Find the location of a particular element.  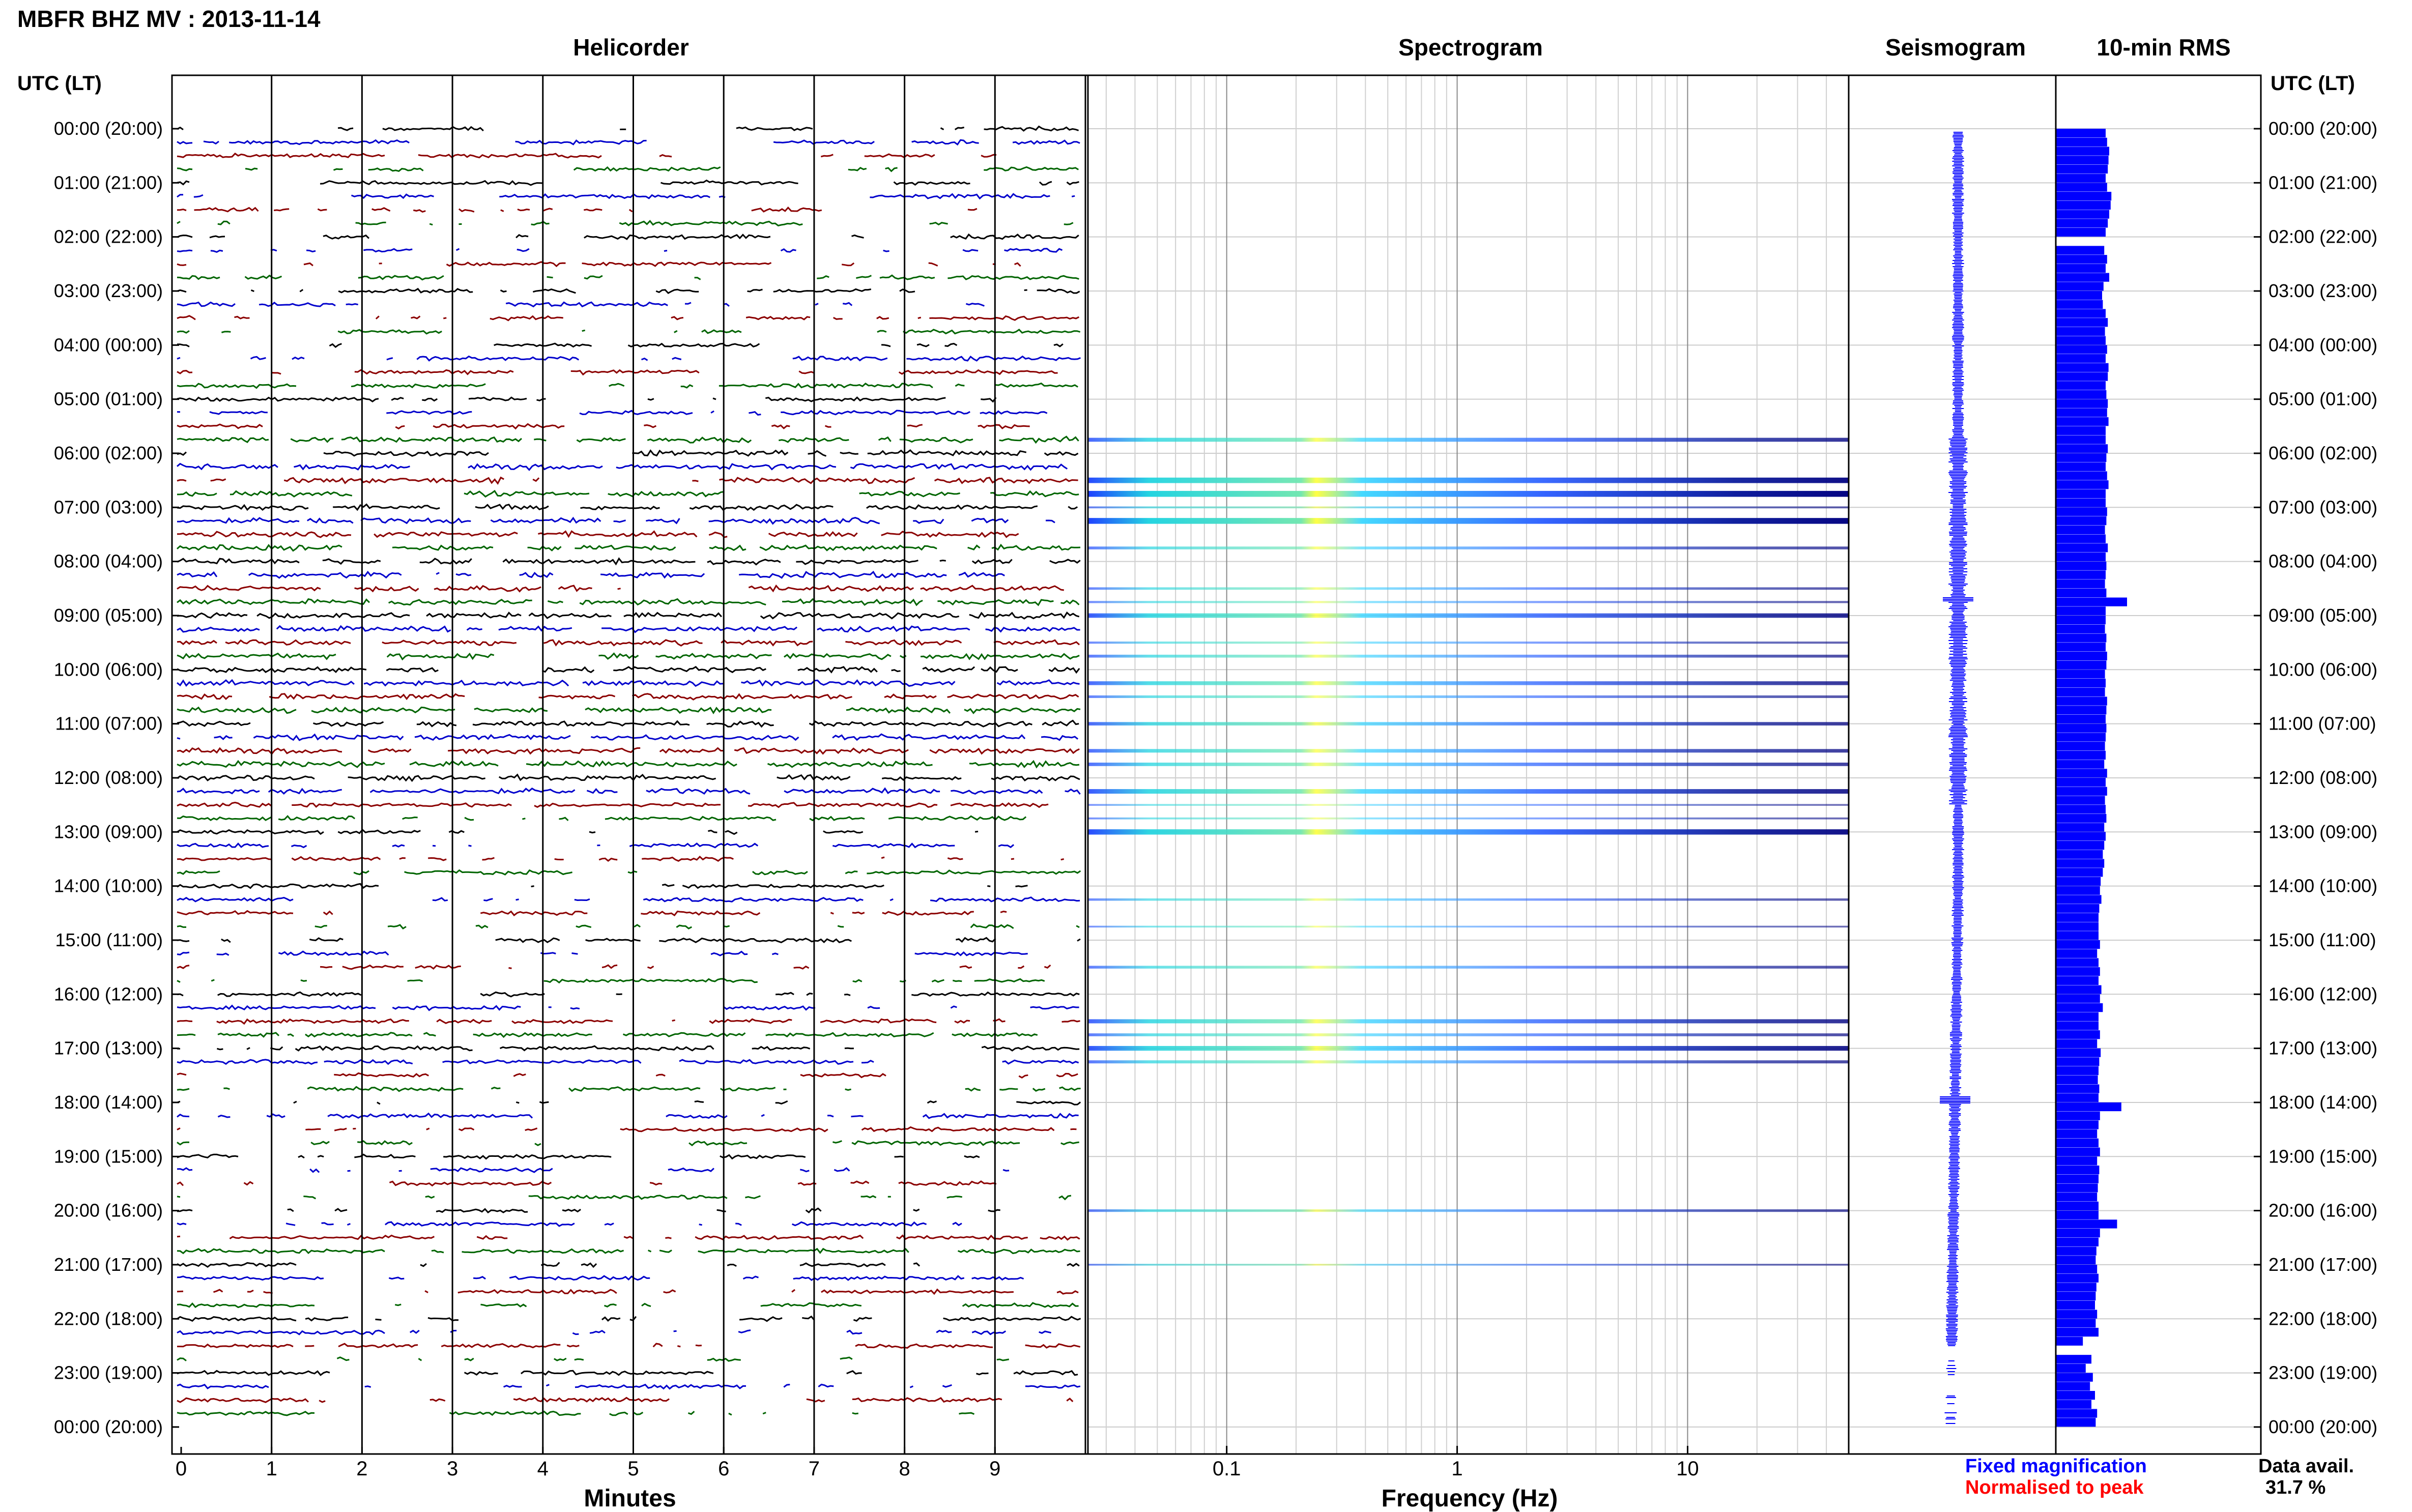

time-tick-label-right: 01:00 (21:00) is located at coordinates (2323, 182).